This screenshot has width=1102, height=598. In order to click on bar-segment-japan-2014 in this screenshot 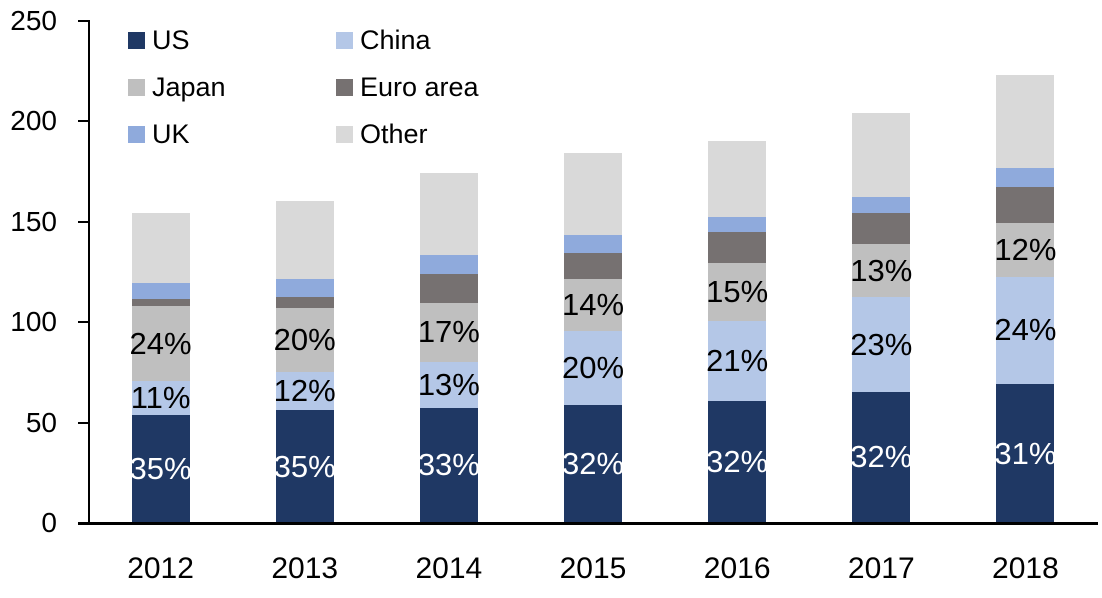, I will do `click(448, 332)`.